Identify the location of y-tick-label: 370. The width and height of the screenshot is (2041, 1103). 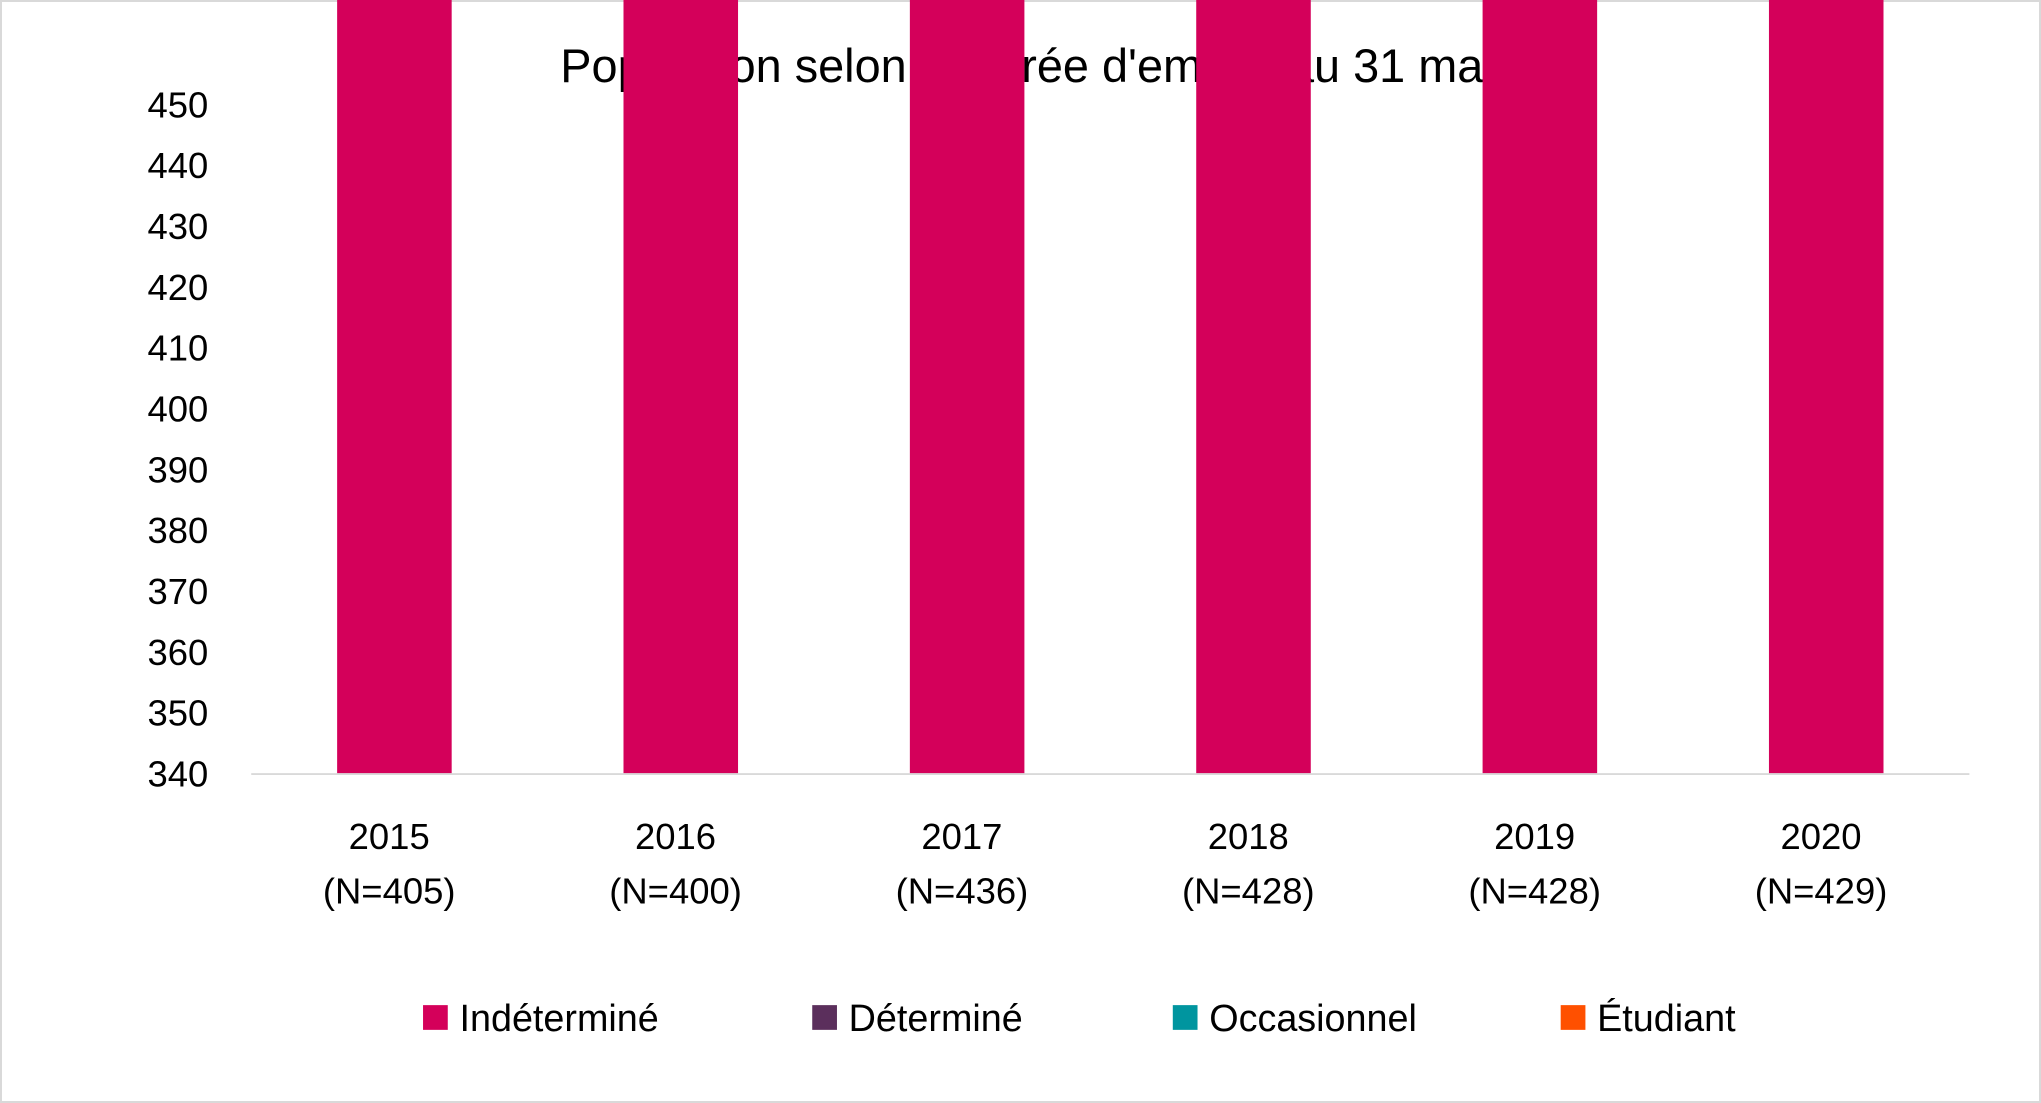
(177, 591).